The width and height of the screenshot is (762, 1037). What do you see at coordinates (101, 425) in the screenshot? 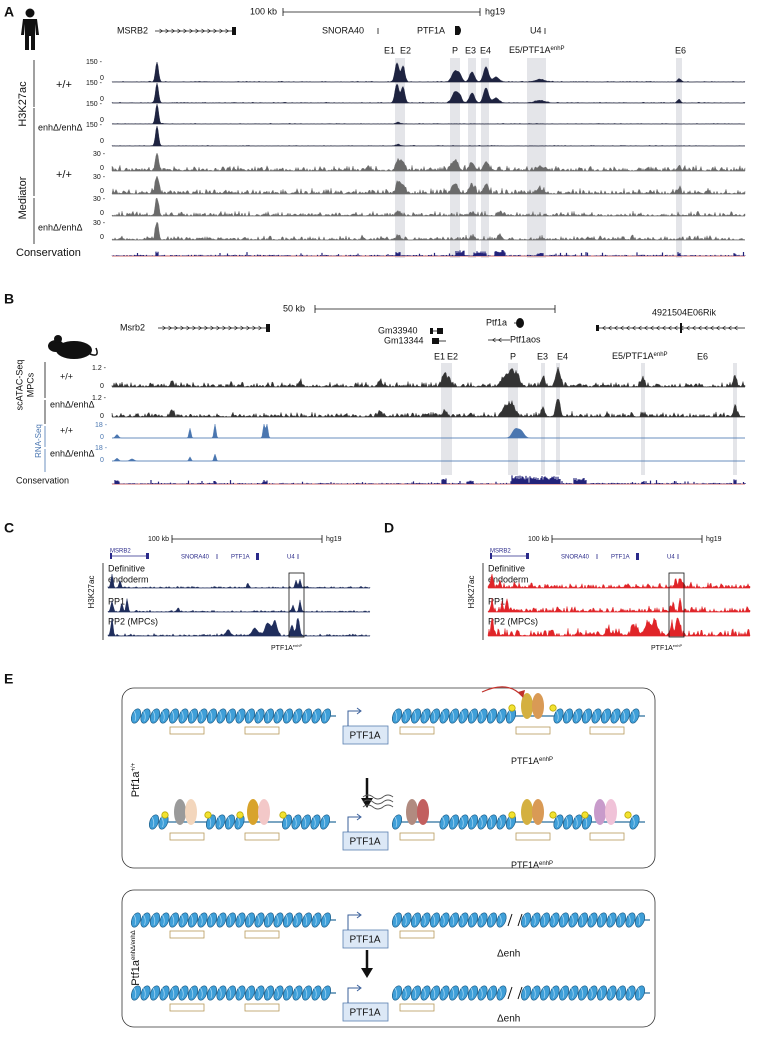
I see `axis-label: 18 -` at bounding box center [101, 425].